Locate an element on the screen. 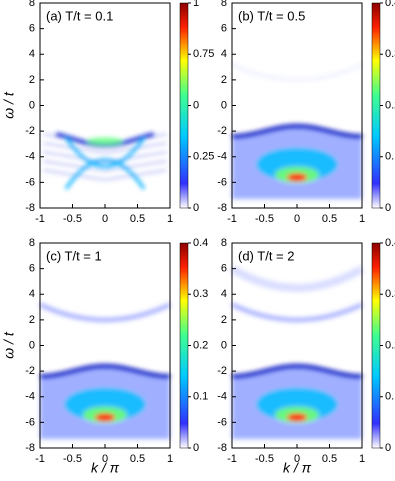  panel-title: (c) T/t = 1 is located at coordinates (74, 255).